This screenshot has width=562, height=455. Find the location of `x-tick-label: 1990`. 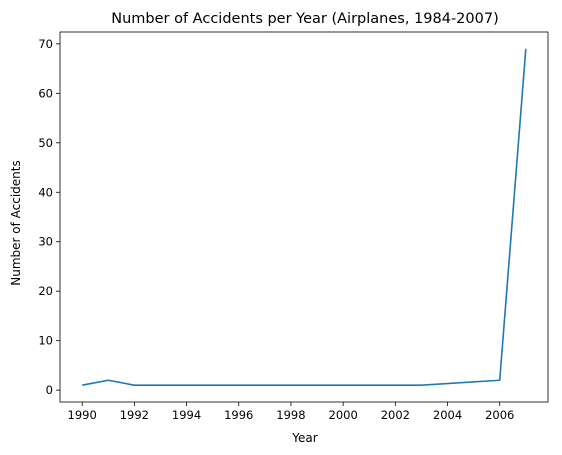

x-tick-label: 1990 is located at coordinates (82, 415).